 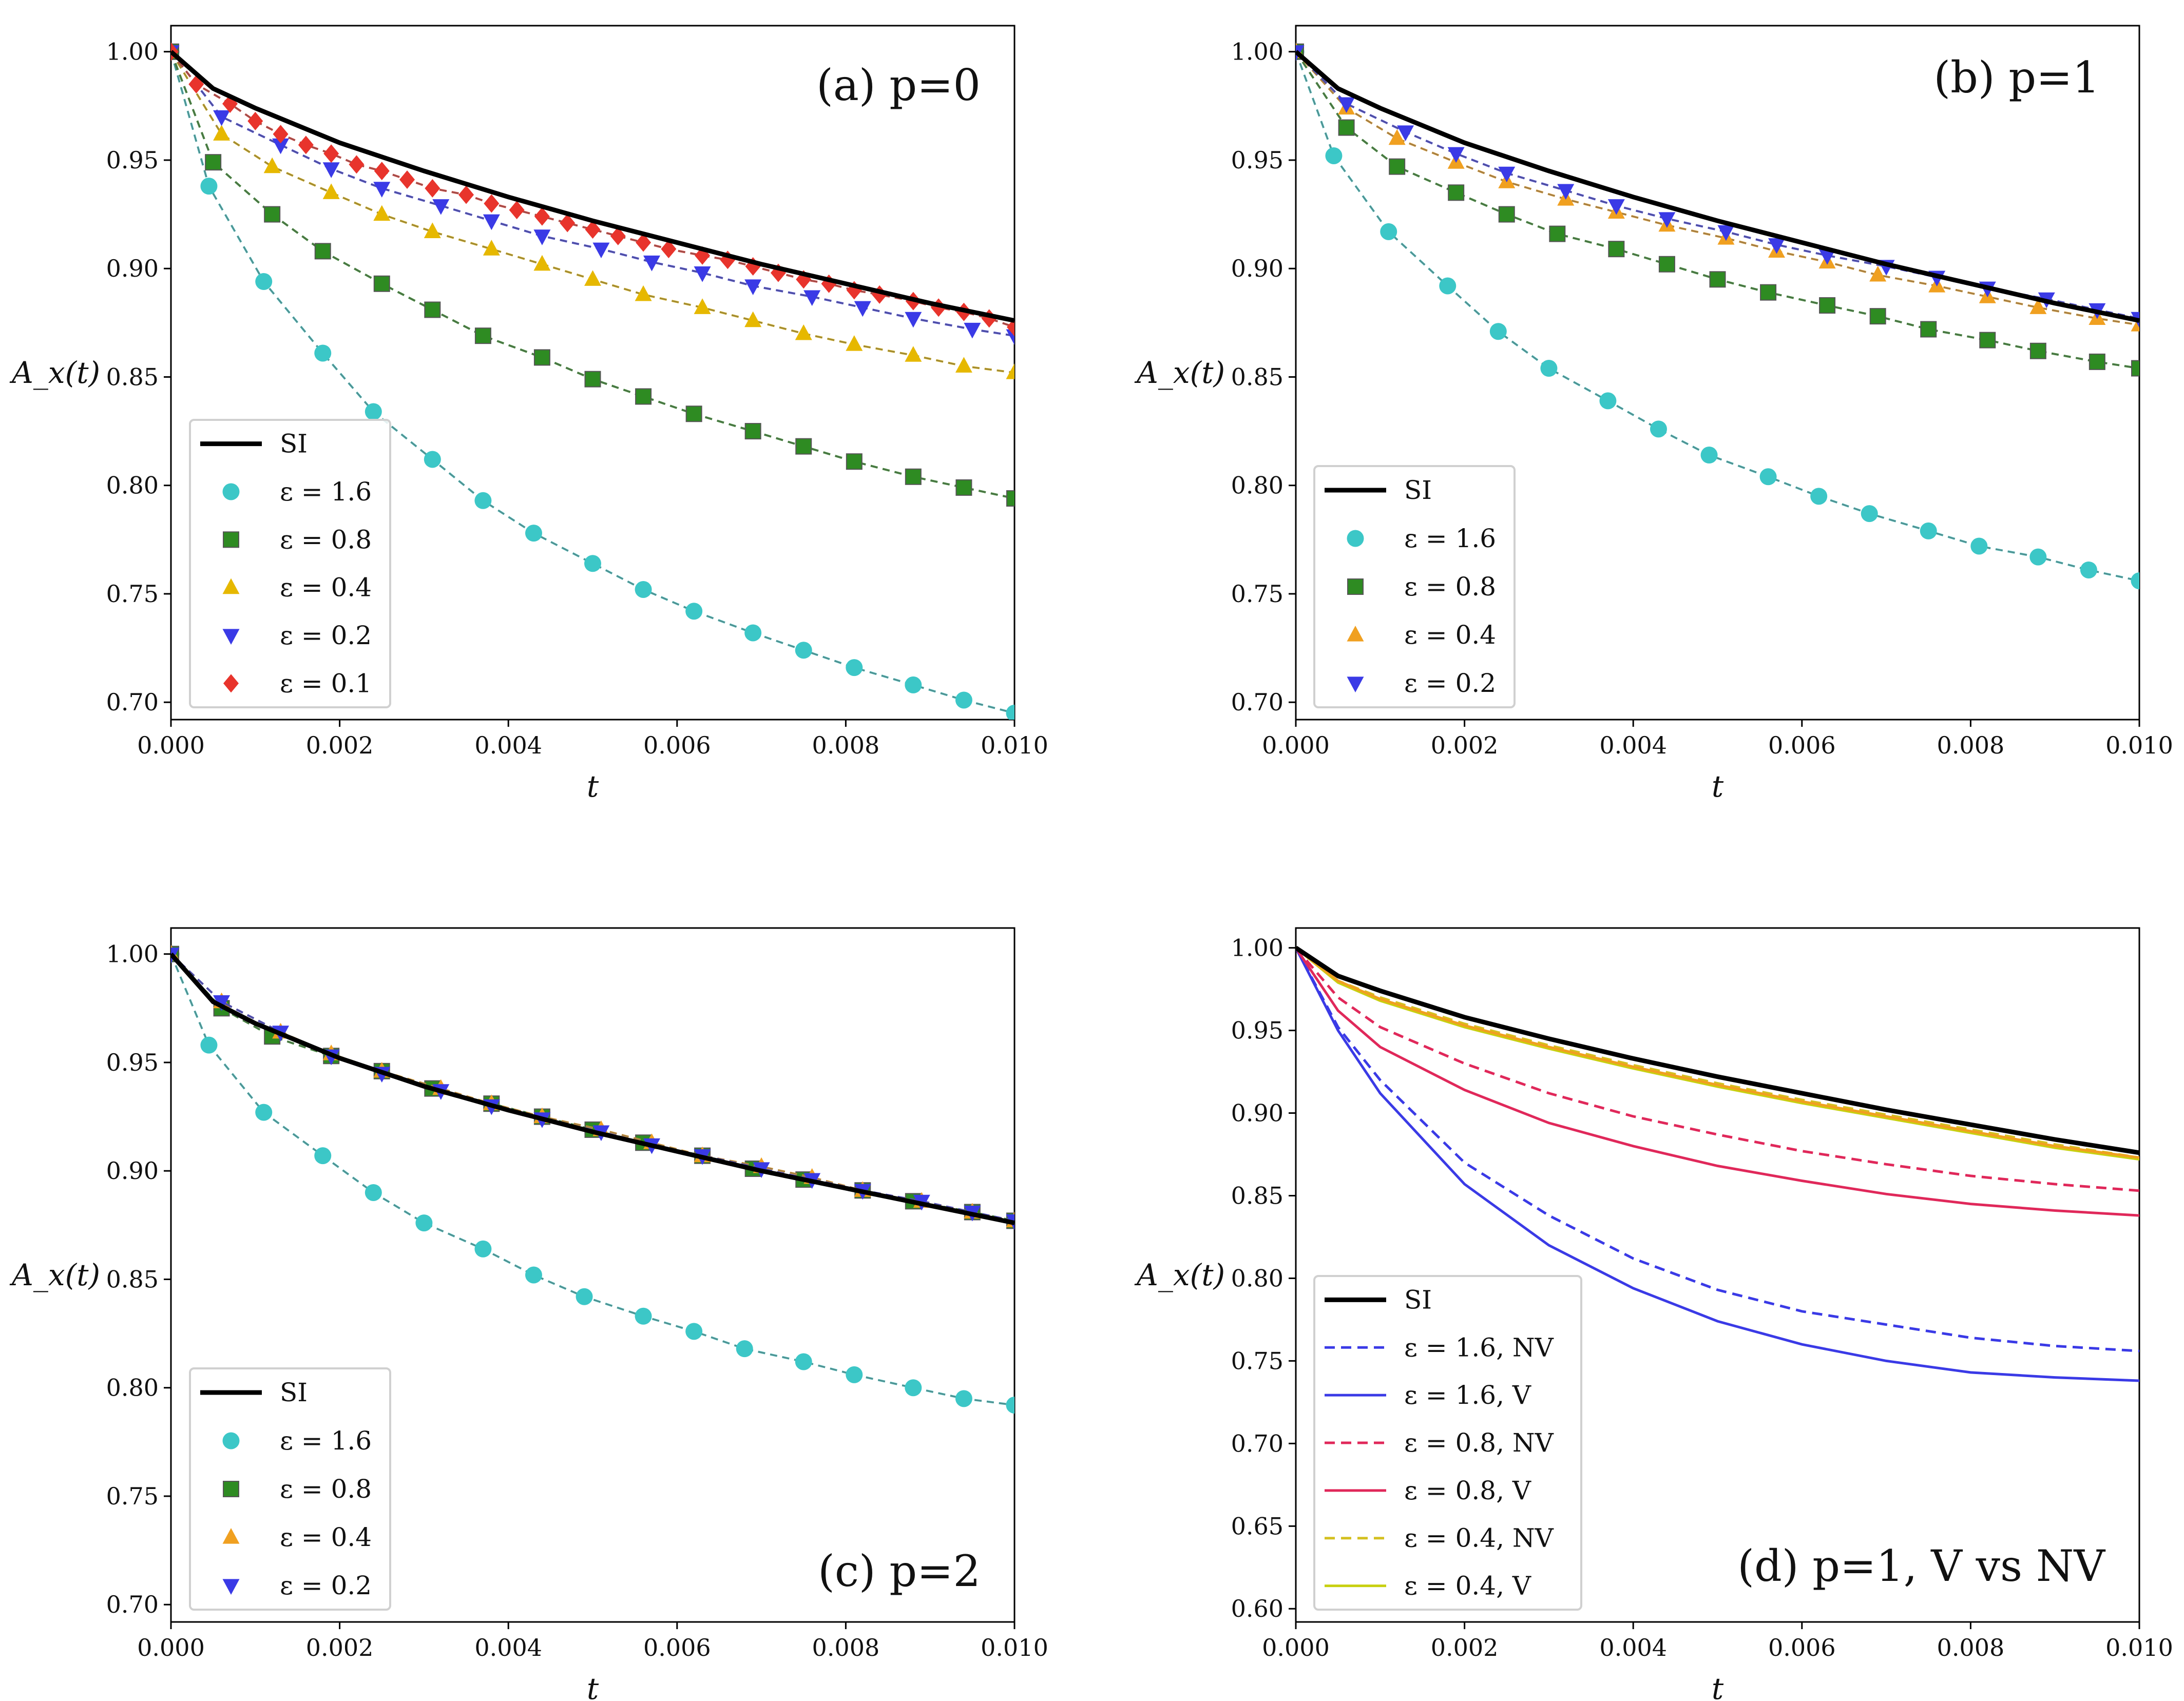 What do you see at coordinates (1257, 1608) in the screenshot?
I see `y-tick-label: 0.60` at bounding box center [1257, 1608].